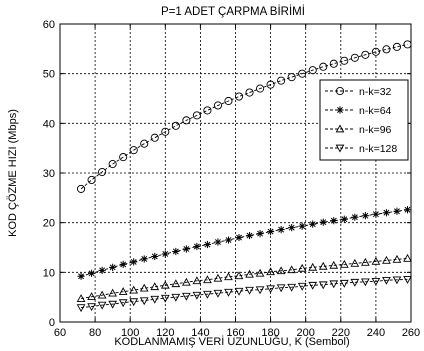 This screenshot has height=351, width=424. Describe the element at coordinates (358, 130) in the screenshot. I see `legend-item: n-k=96` at that location.